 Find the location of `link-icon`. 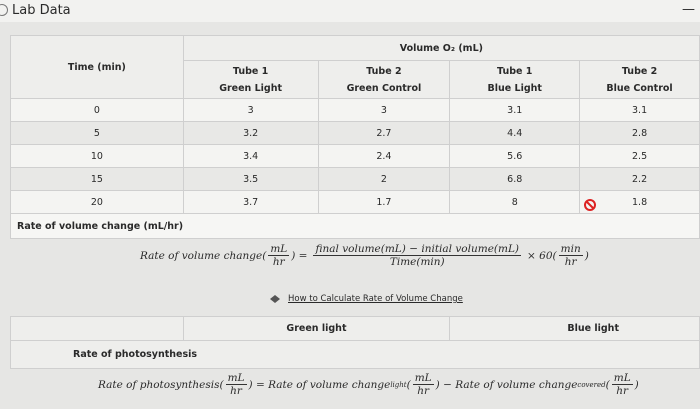

link-icon is located at coordinates (275, 299).